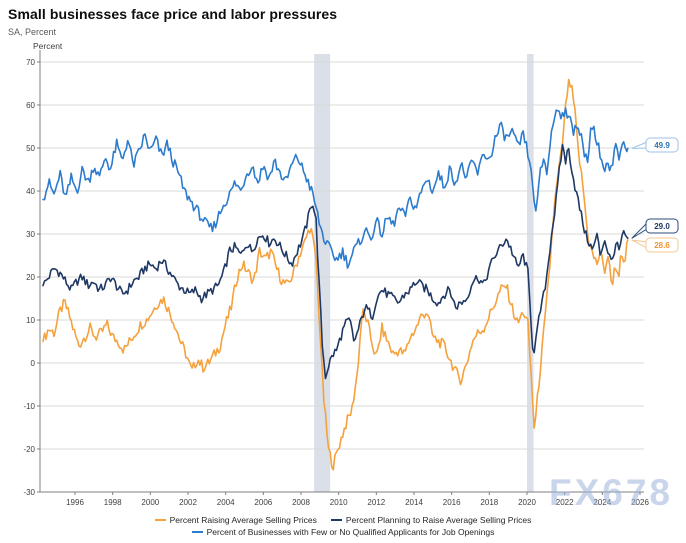 This screenshot has width=686, height=543. What do you see at coordinates (160, 520) in the screenshot?
I see `legend-swatch-orange` at bounding box center [160, 520].